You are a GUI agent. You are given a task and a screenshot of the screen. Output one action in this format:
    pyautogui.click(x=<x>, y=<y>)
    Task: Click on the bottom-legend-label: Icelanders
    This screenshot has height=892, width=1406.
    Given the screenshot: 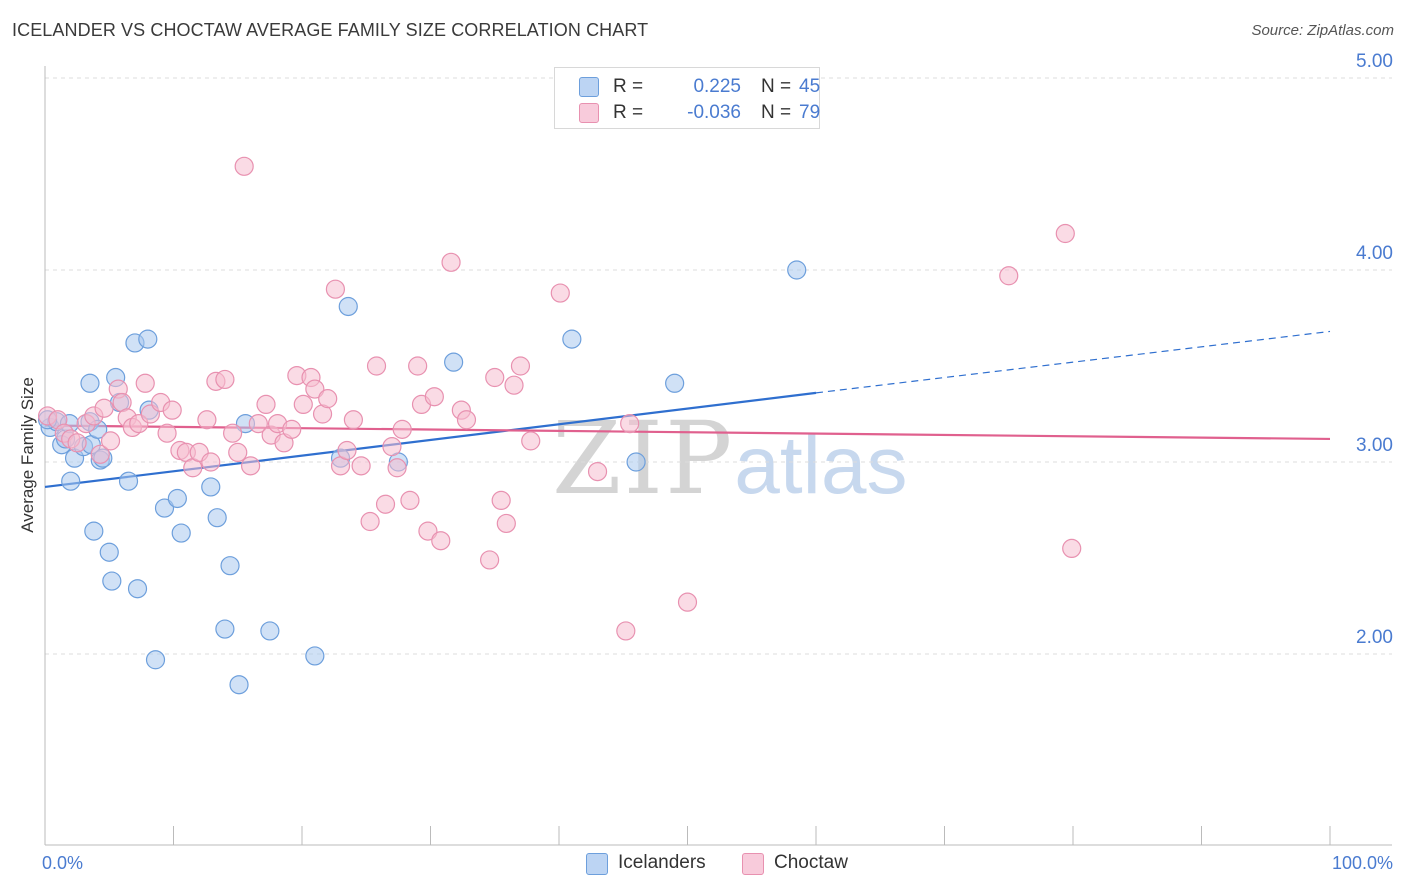 What is the action you would take?
    pyautogui.click(x=662, y=862)
    